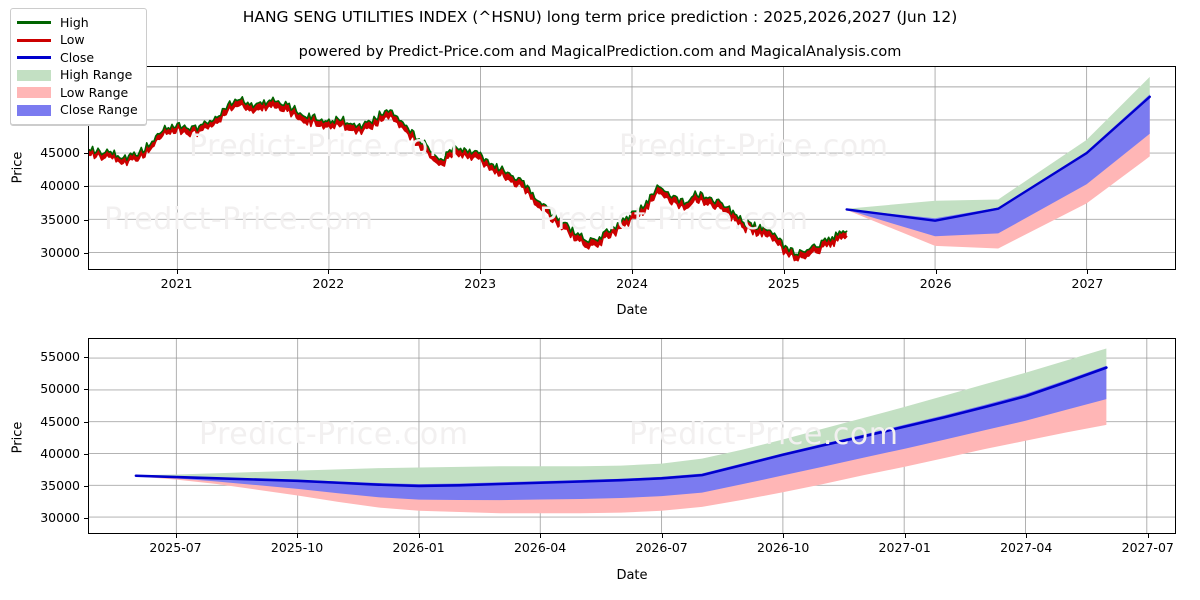 Image resolution: width=1200 pixels, height=600 pixels. I want to click on x-tick-label: 2025-07, so click(175, 547).